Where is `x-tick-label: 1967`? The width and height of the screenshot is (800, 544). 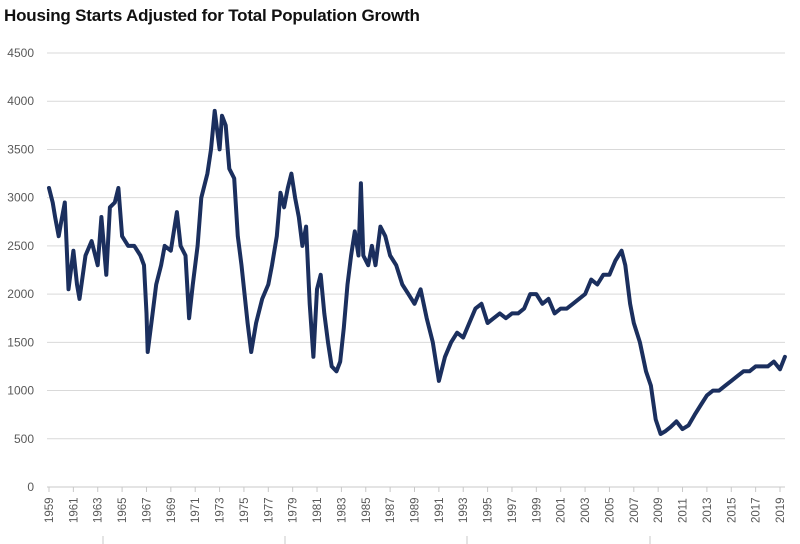
x-tick-label: 1967 is located at coordinates (147, 510).